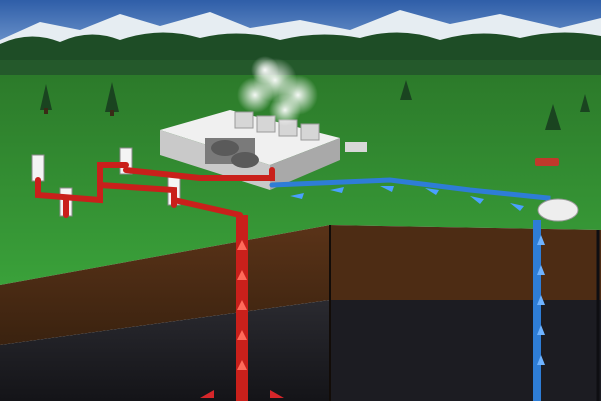  What do you see at coordinates (547, 162) in the screenshot?
I see `vehicle` at bounding box center [547, 162].